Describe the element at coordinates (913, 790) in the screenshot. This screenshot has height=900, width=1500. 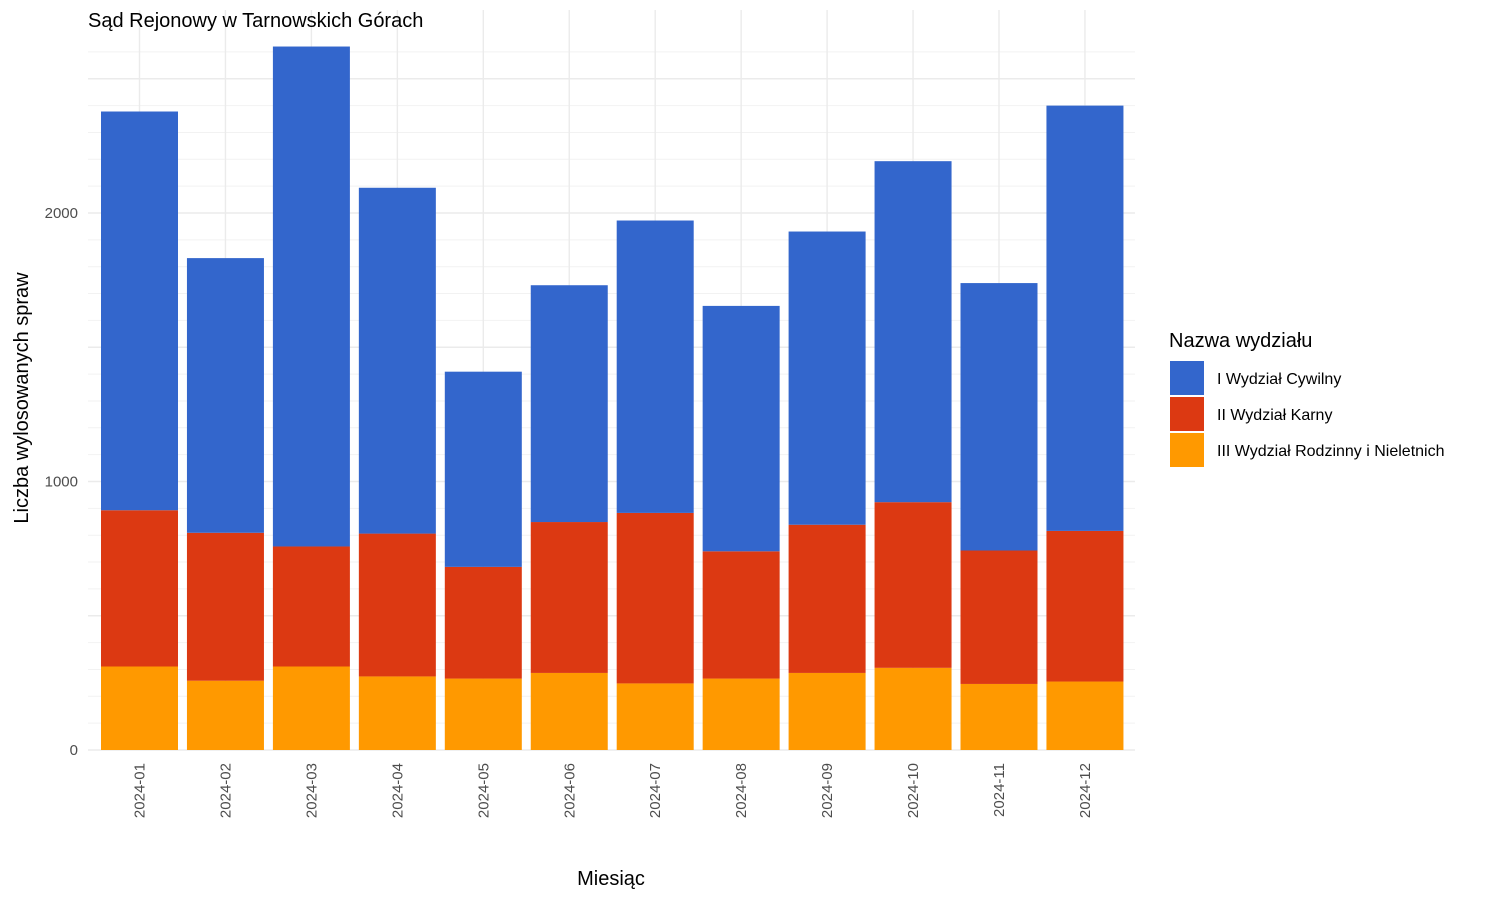
I see `x-tick-label: 2024-10` at that location.